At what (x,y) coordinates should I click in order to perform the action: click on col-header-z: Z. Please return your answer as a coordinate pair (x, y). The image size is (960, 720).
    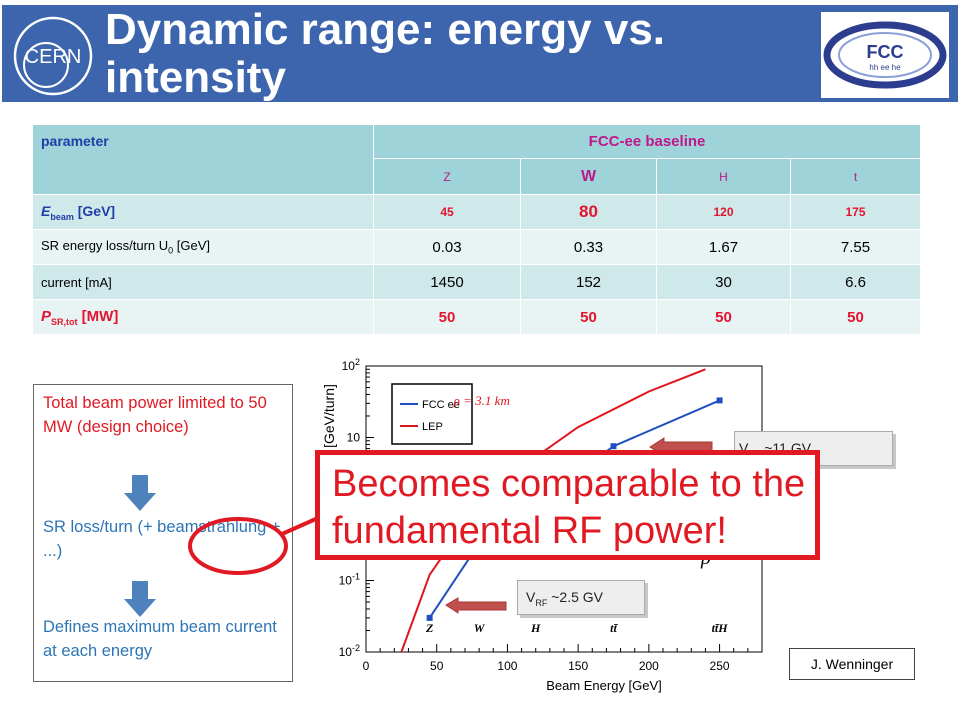
    Looking at the image, I should click on (447, 176).